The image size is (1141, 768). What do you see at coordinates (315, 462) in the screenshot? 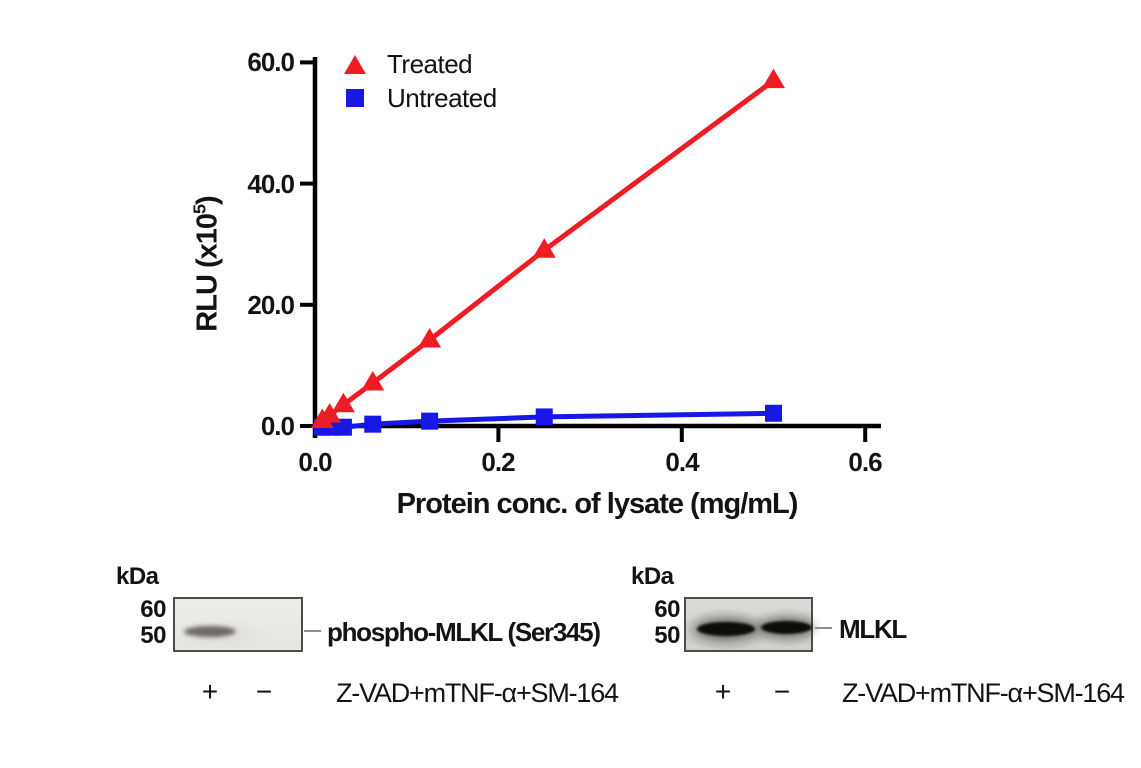
I see `xtick-label-0.0: 0.0` at bounding box center [315, 462].